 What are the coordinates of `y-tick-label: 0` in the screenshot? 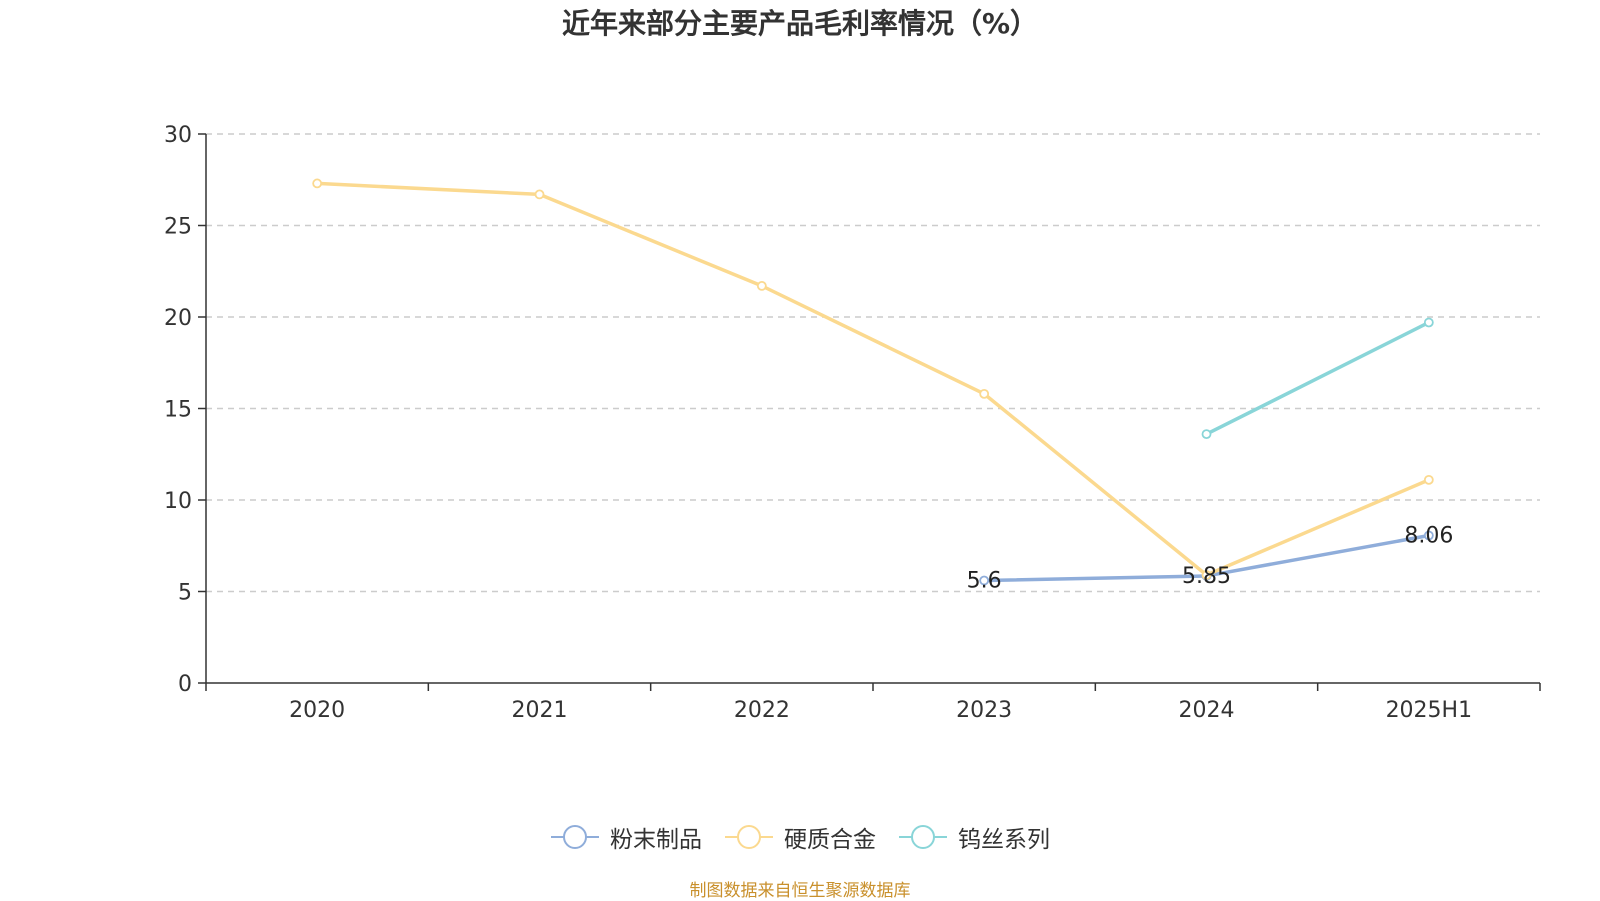 It's located at (185, 684).